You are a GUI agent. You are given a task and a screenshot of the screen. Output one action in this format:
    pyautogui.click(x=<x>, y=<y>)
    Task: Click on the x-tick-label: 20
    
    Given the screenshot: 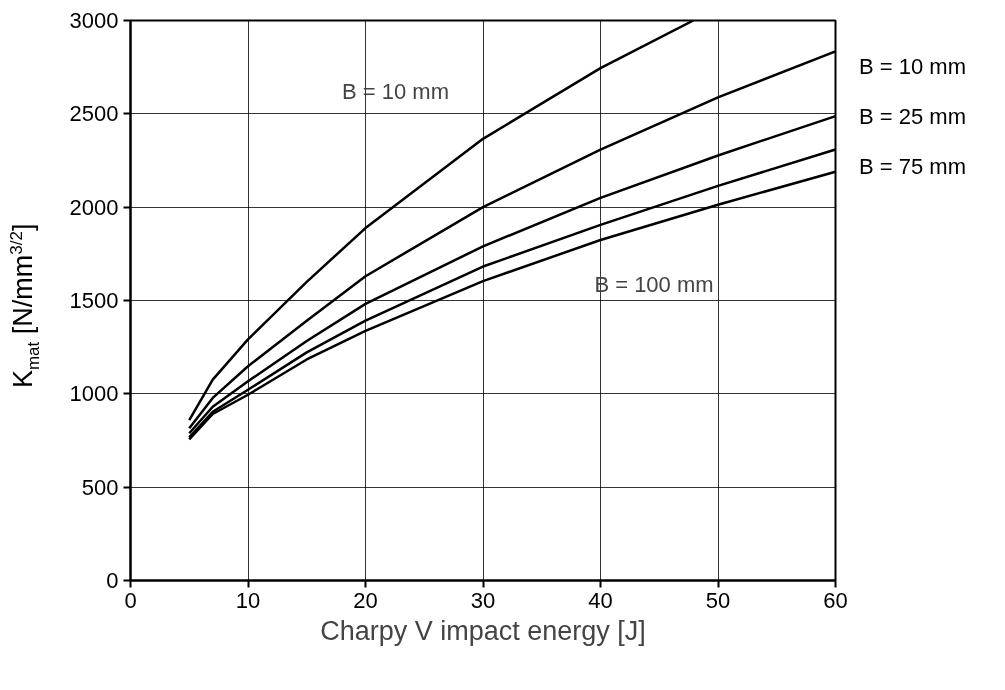 What is the action you would take?
    pyautogui.click(x=365, y=600)
    